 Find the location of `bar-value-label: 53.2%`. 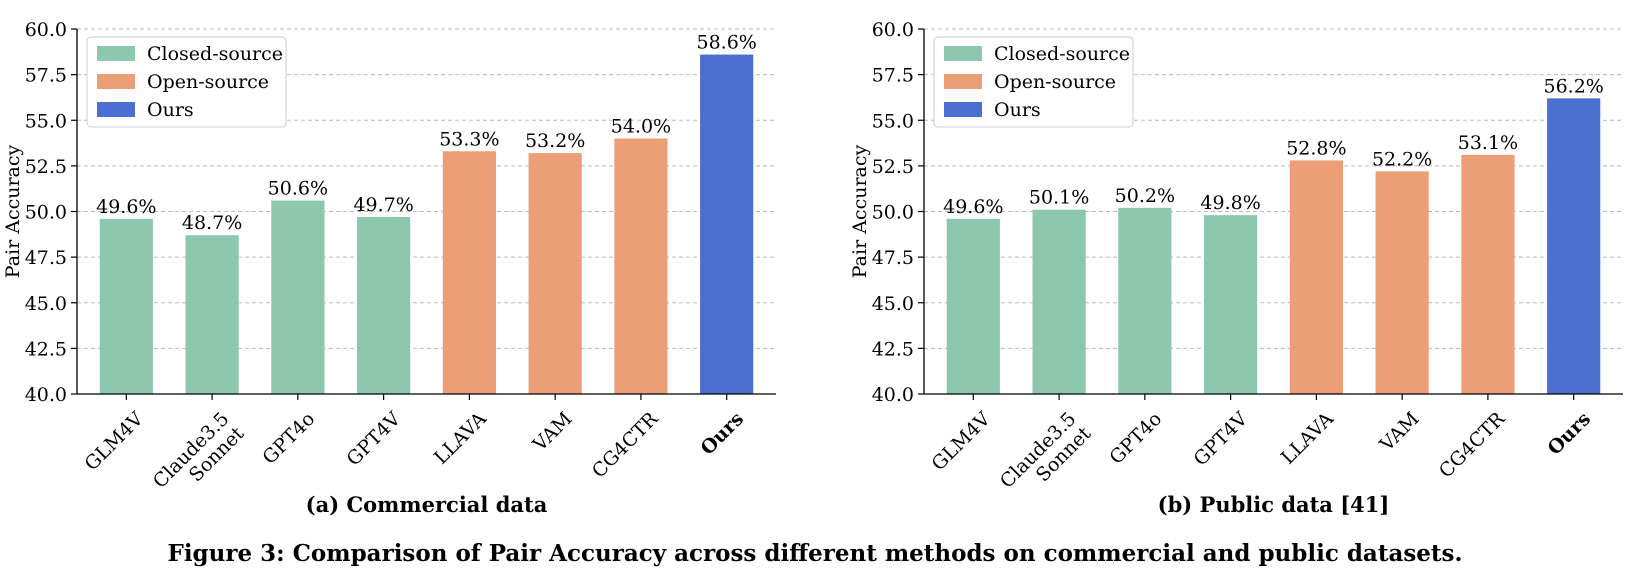

bar-value-label: 53.2% is located at coordinates (555, 141).